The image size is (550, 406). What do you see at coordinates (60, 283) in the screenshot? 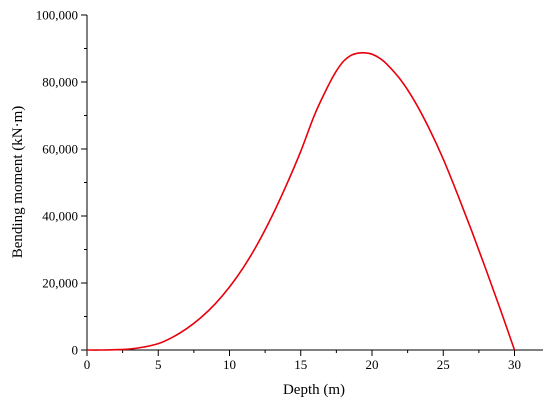
I see `y-tick-label: 20,000` at bounding box center [60, 283].